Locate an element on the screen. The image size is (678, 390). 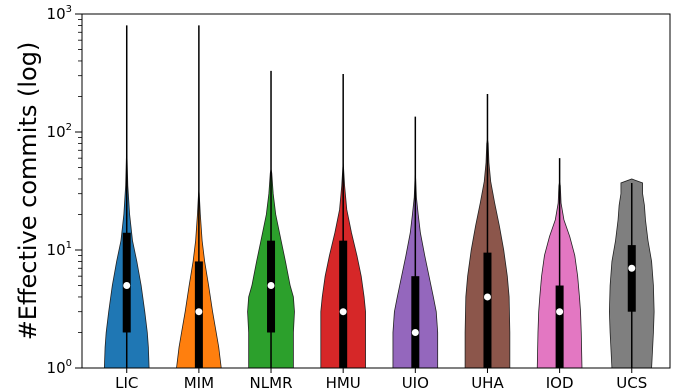
x-tick-label: IOD is located at coordinates (560, 382).